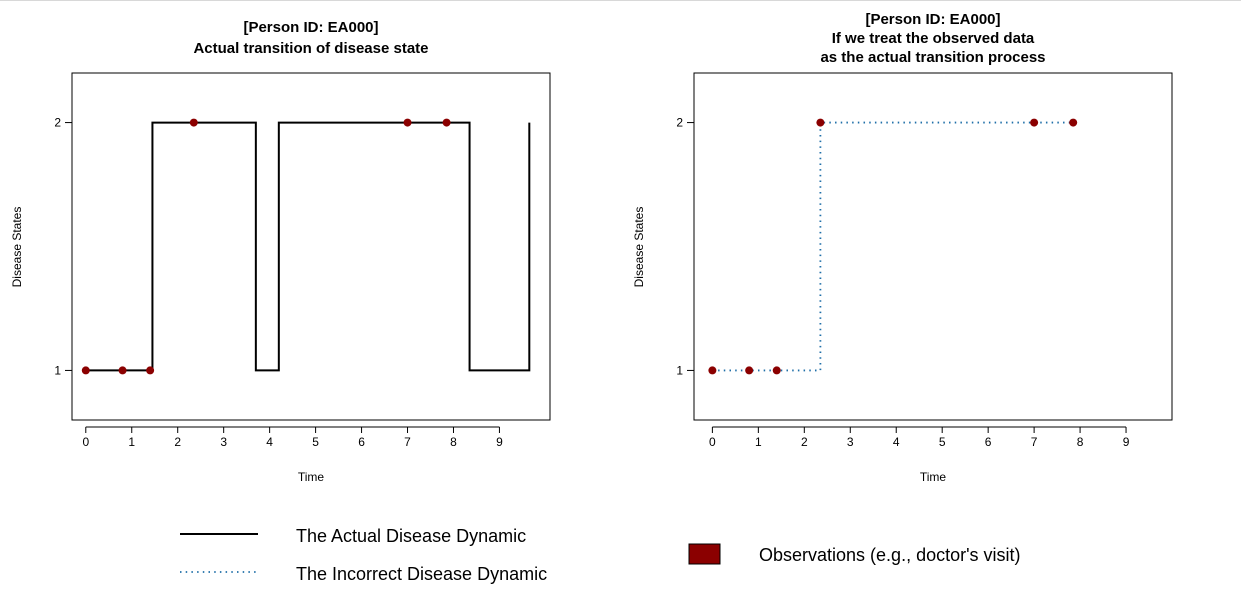 This screenshot has height=608, width=1241. What do you see at coordinates (17, 247) in the screenshot?
I see `left-y-axis-label: Disease States` at bounding box center [17, 247].